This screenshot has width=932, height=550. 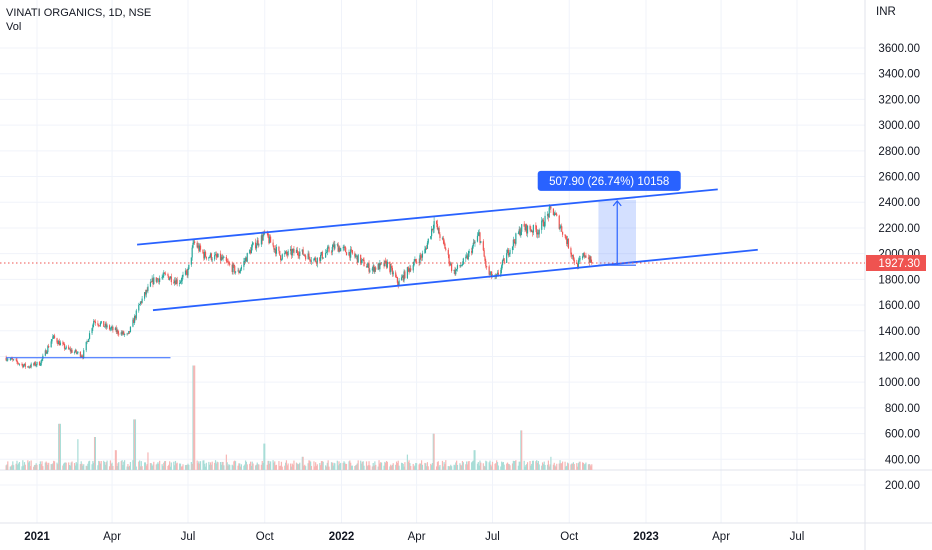 I want to click on symbol-title: VINATI ORGANICS, 1D, NSE, so click(x=79, y=13).